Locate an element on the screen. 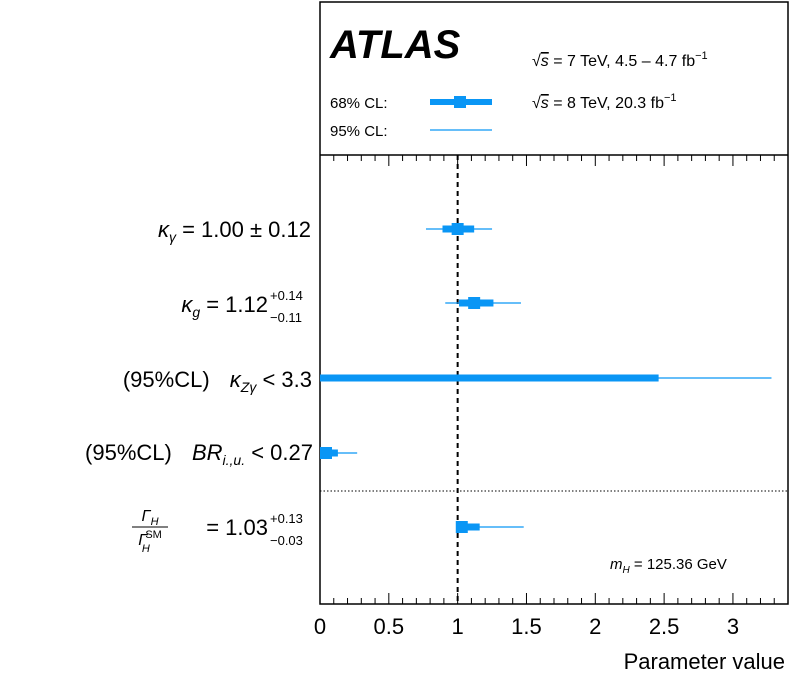  legend-label-68cl: 68% CL: is located at coordinates (359, 103).